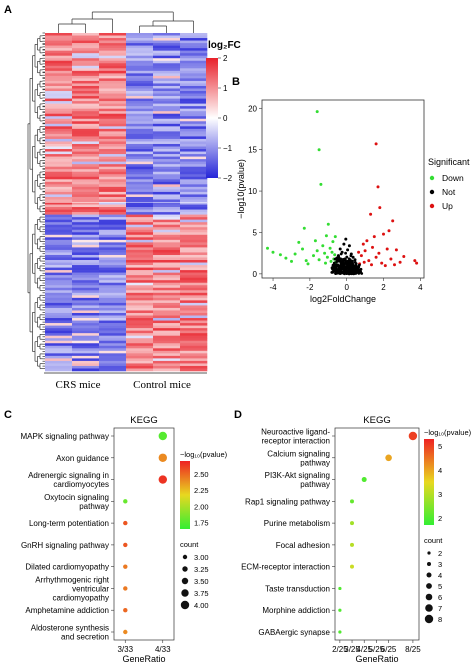  What do you see at coordinates (76, 502) in the screenshot?
I see `pathway-label: Oxytocin signaling pathway` at bounding box center [76, 502].